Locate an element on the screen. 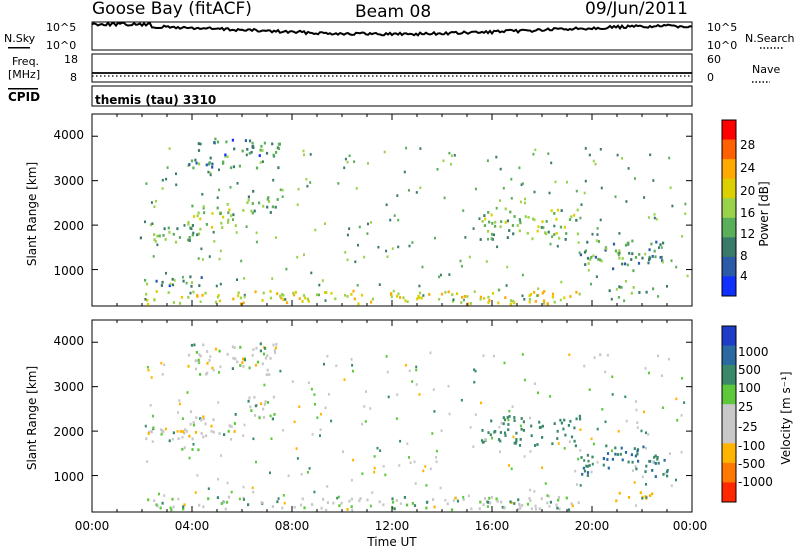 Image resolution: width=800 pixels, height=554 pixels. xtick-24: 00:00 is located at coordinates (690, 526).